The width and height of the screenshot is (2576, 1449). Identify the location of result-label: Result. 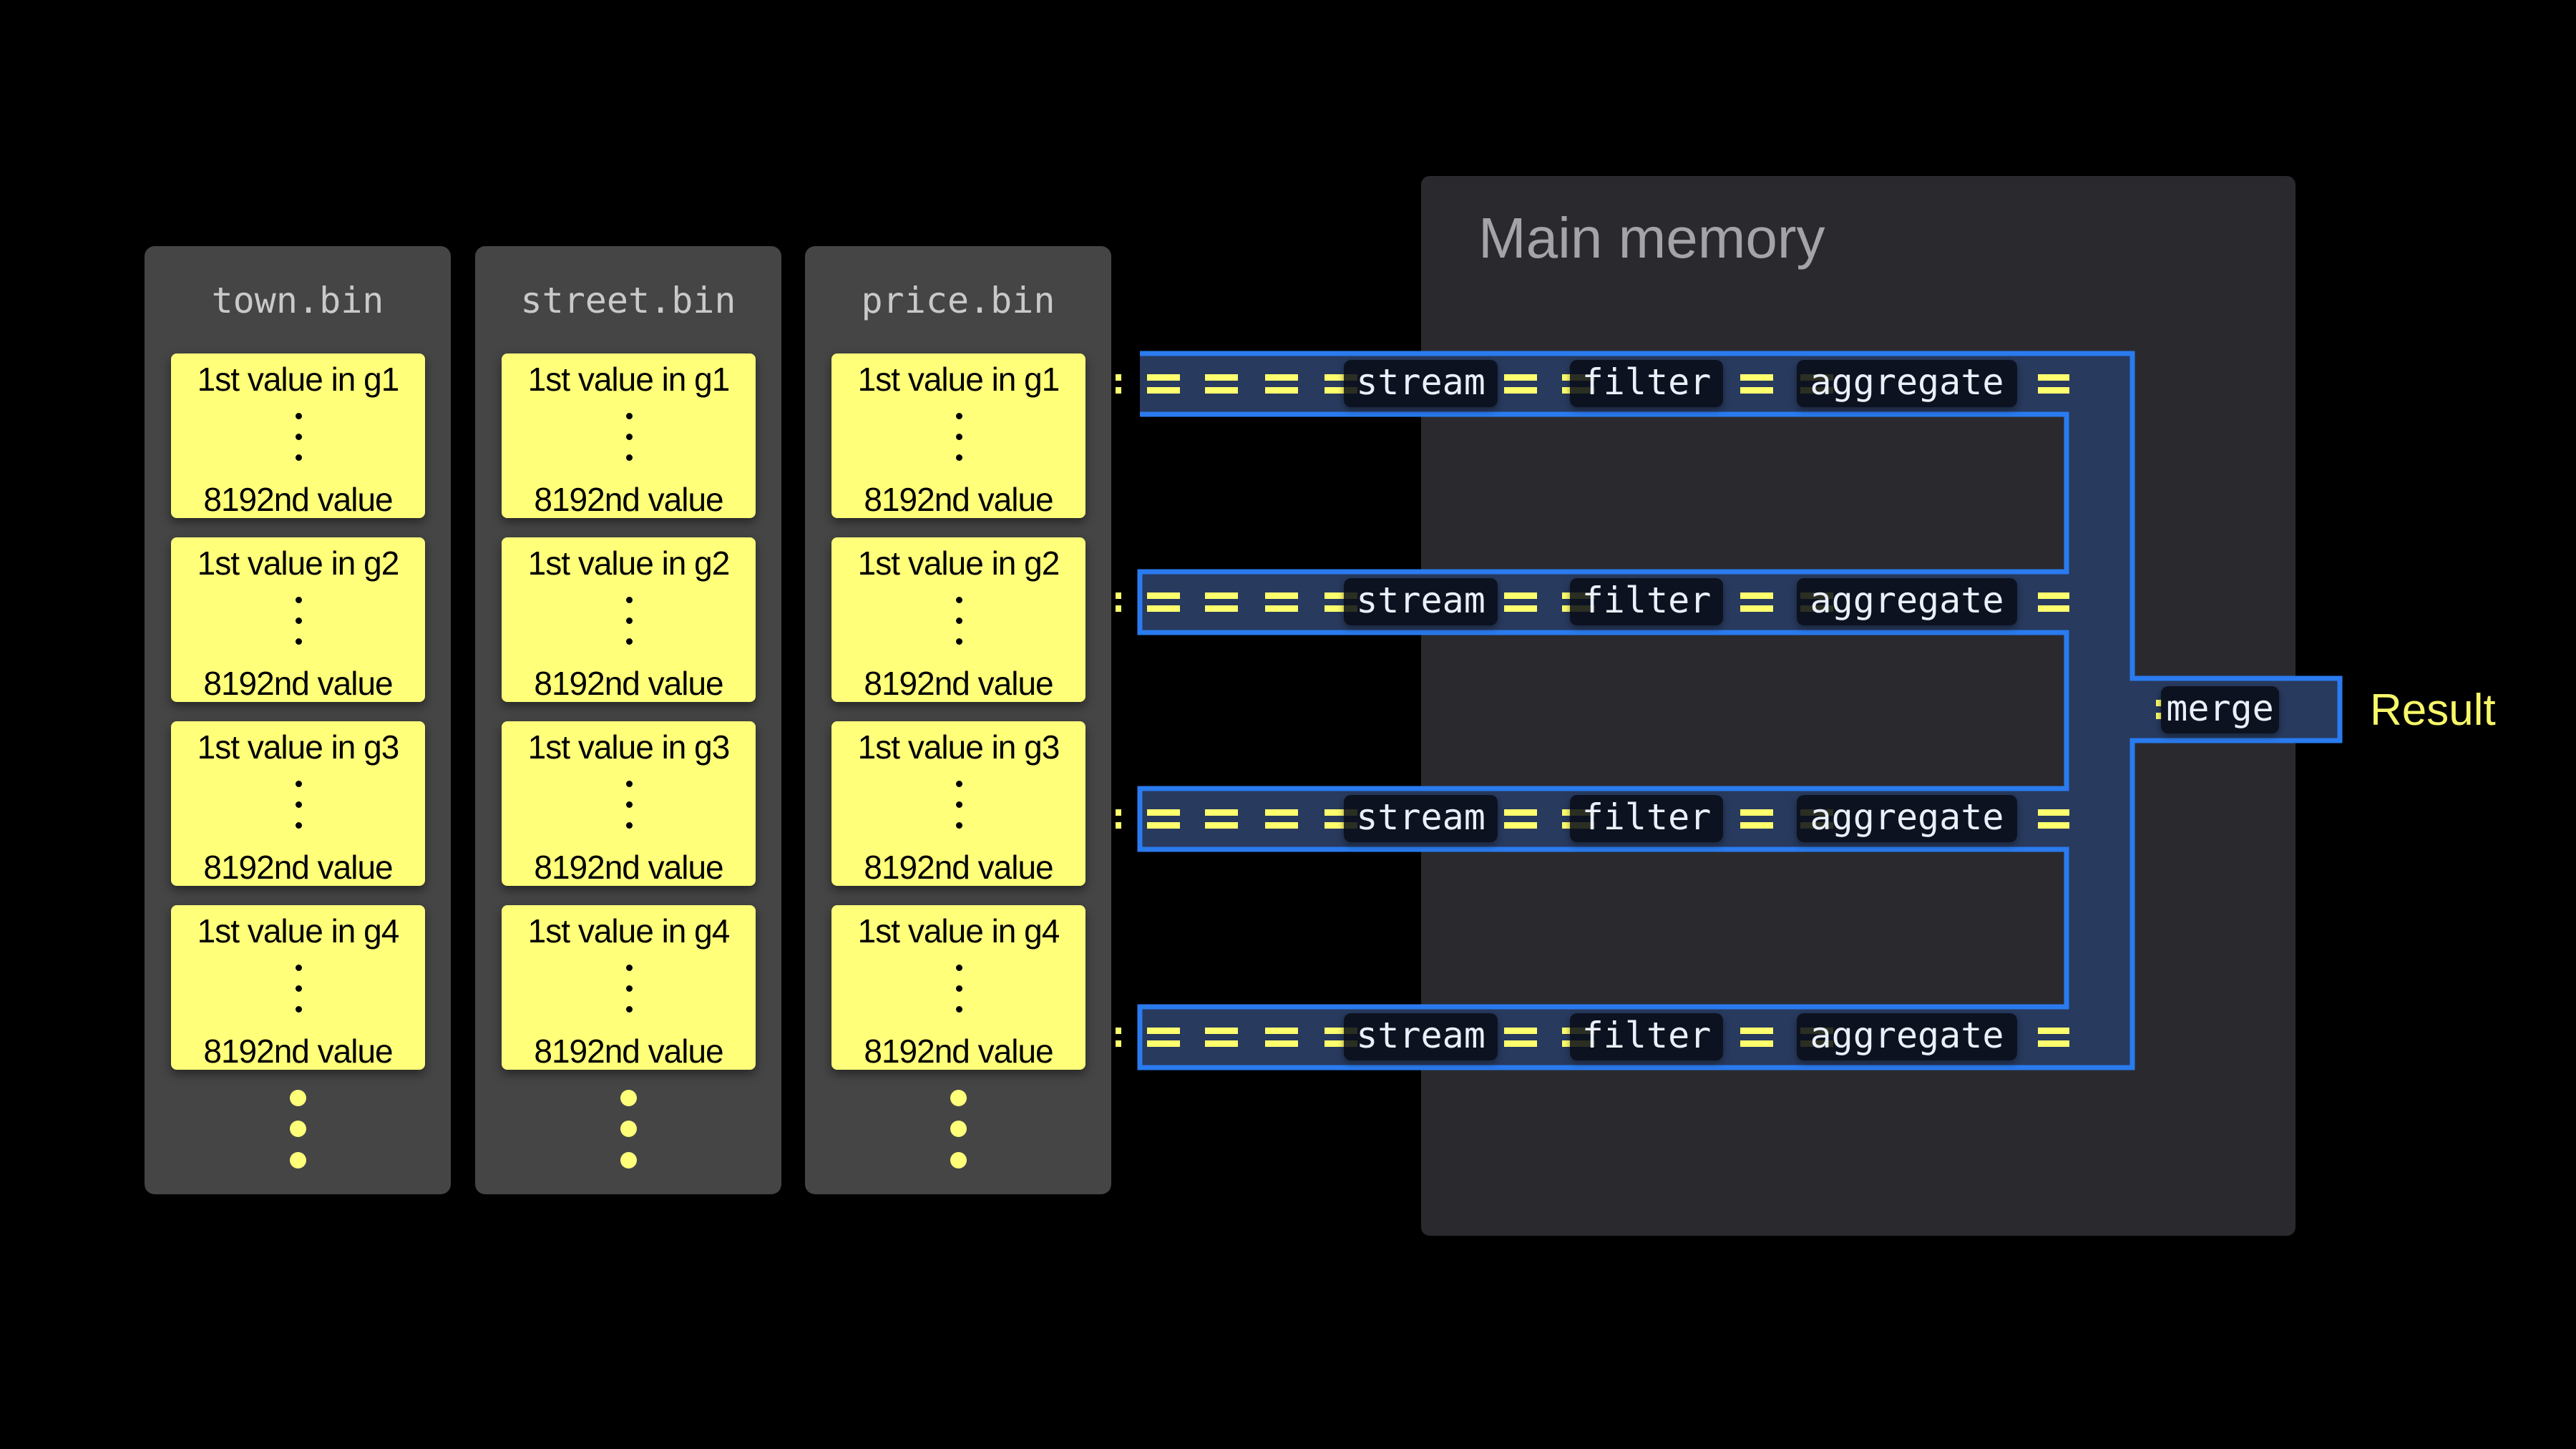
(2433, 710).